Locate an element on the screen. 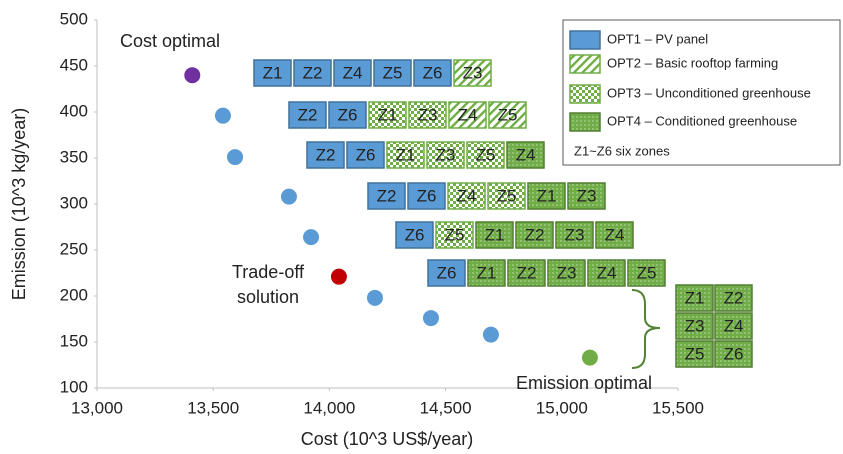 The height and width of the screenshot is (454, 843). x-tick-label: 15,000 is located at coordinates (562, 407).